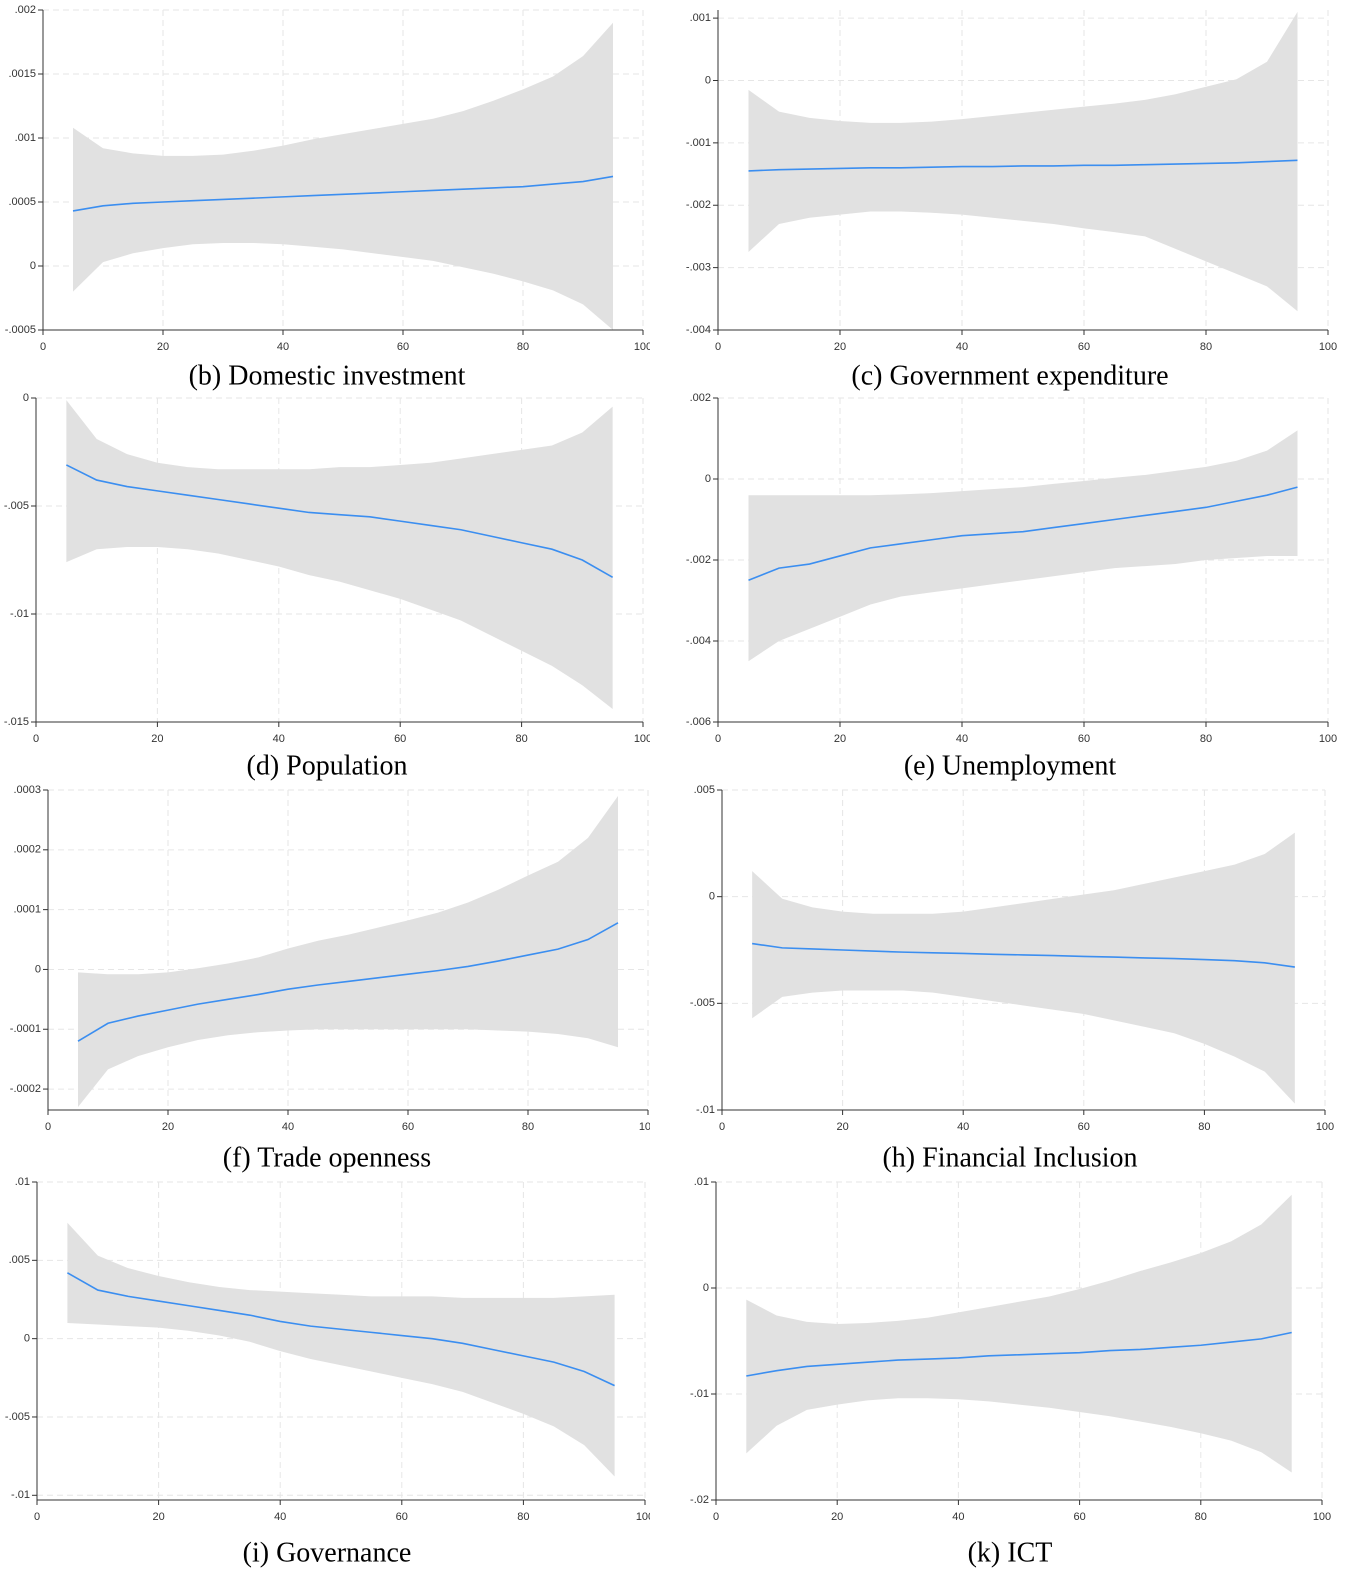 This screenshot has height=1578, width=1354. What do you see at coordinates (27, 910) in the screenshot?
I see `y-tick-label: .0001` at bounding box center [27, 910].